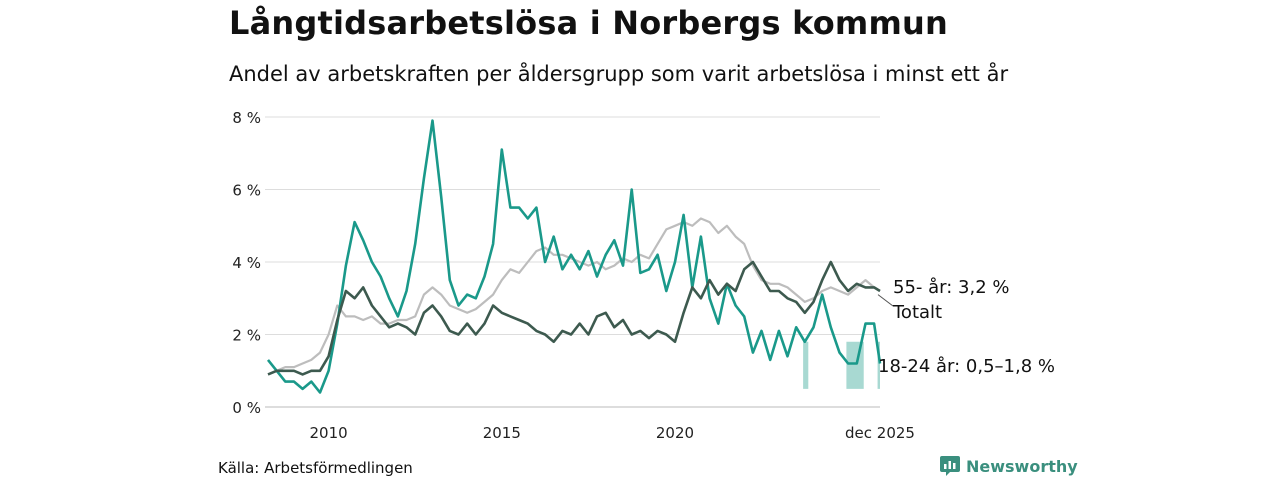  What do you see at coordinates (502, 433) in the screenshot?
I see `x-tick-label-1: 2015` at bounding box center [502, 433].